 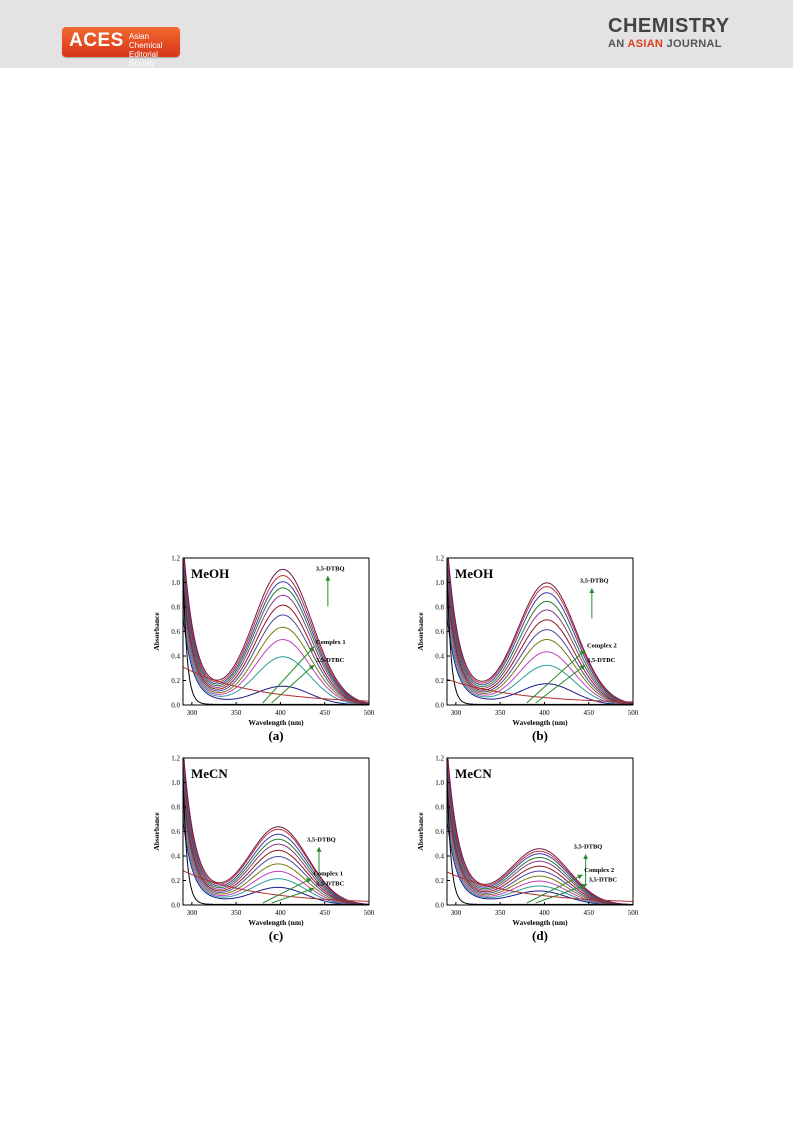 What do you see at coordinates (96, 40) in the screenshot?
I see `aces-logo-text: ACES` at bounding box center [96, 40].